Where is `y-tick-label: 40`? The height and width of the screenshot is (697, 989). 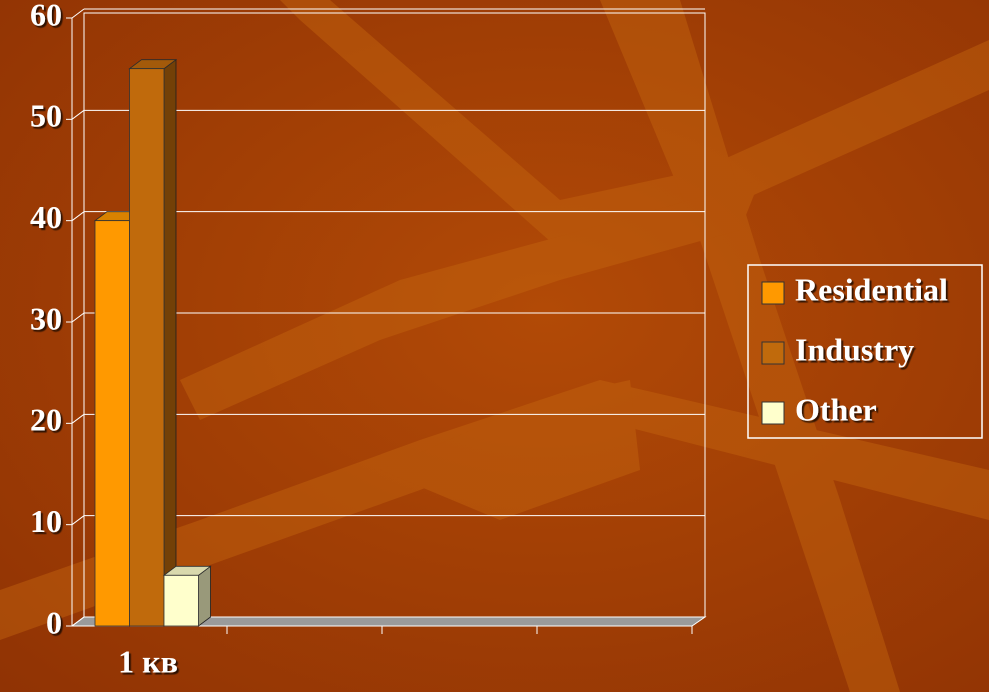
y-tick-label: 40 is located at coordinates (46, 217).